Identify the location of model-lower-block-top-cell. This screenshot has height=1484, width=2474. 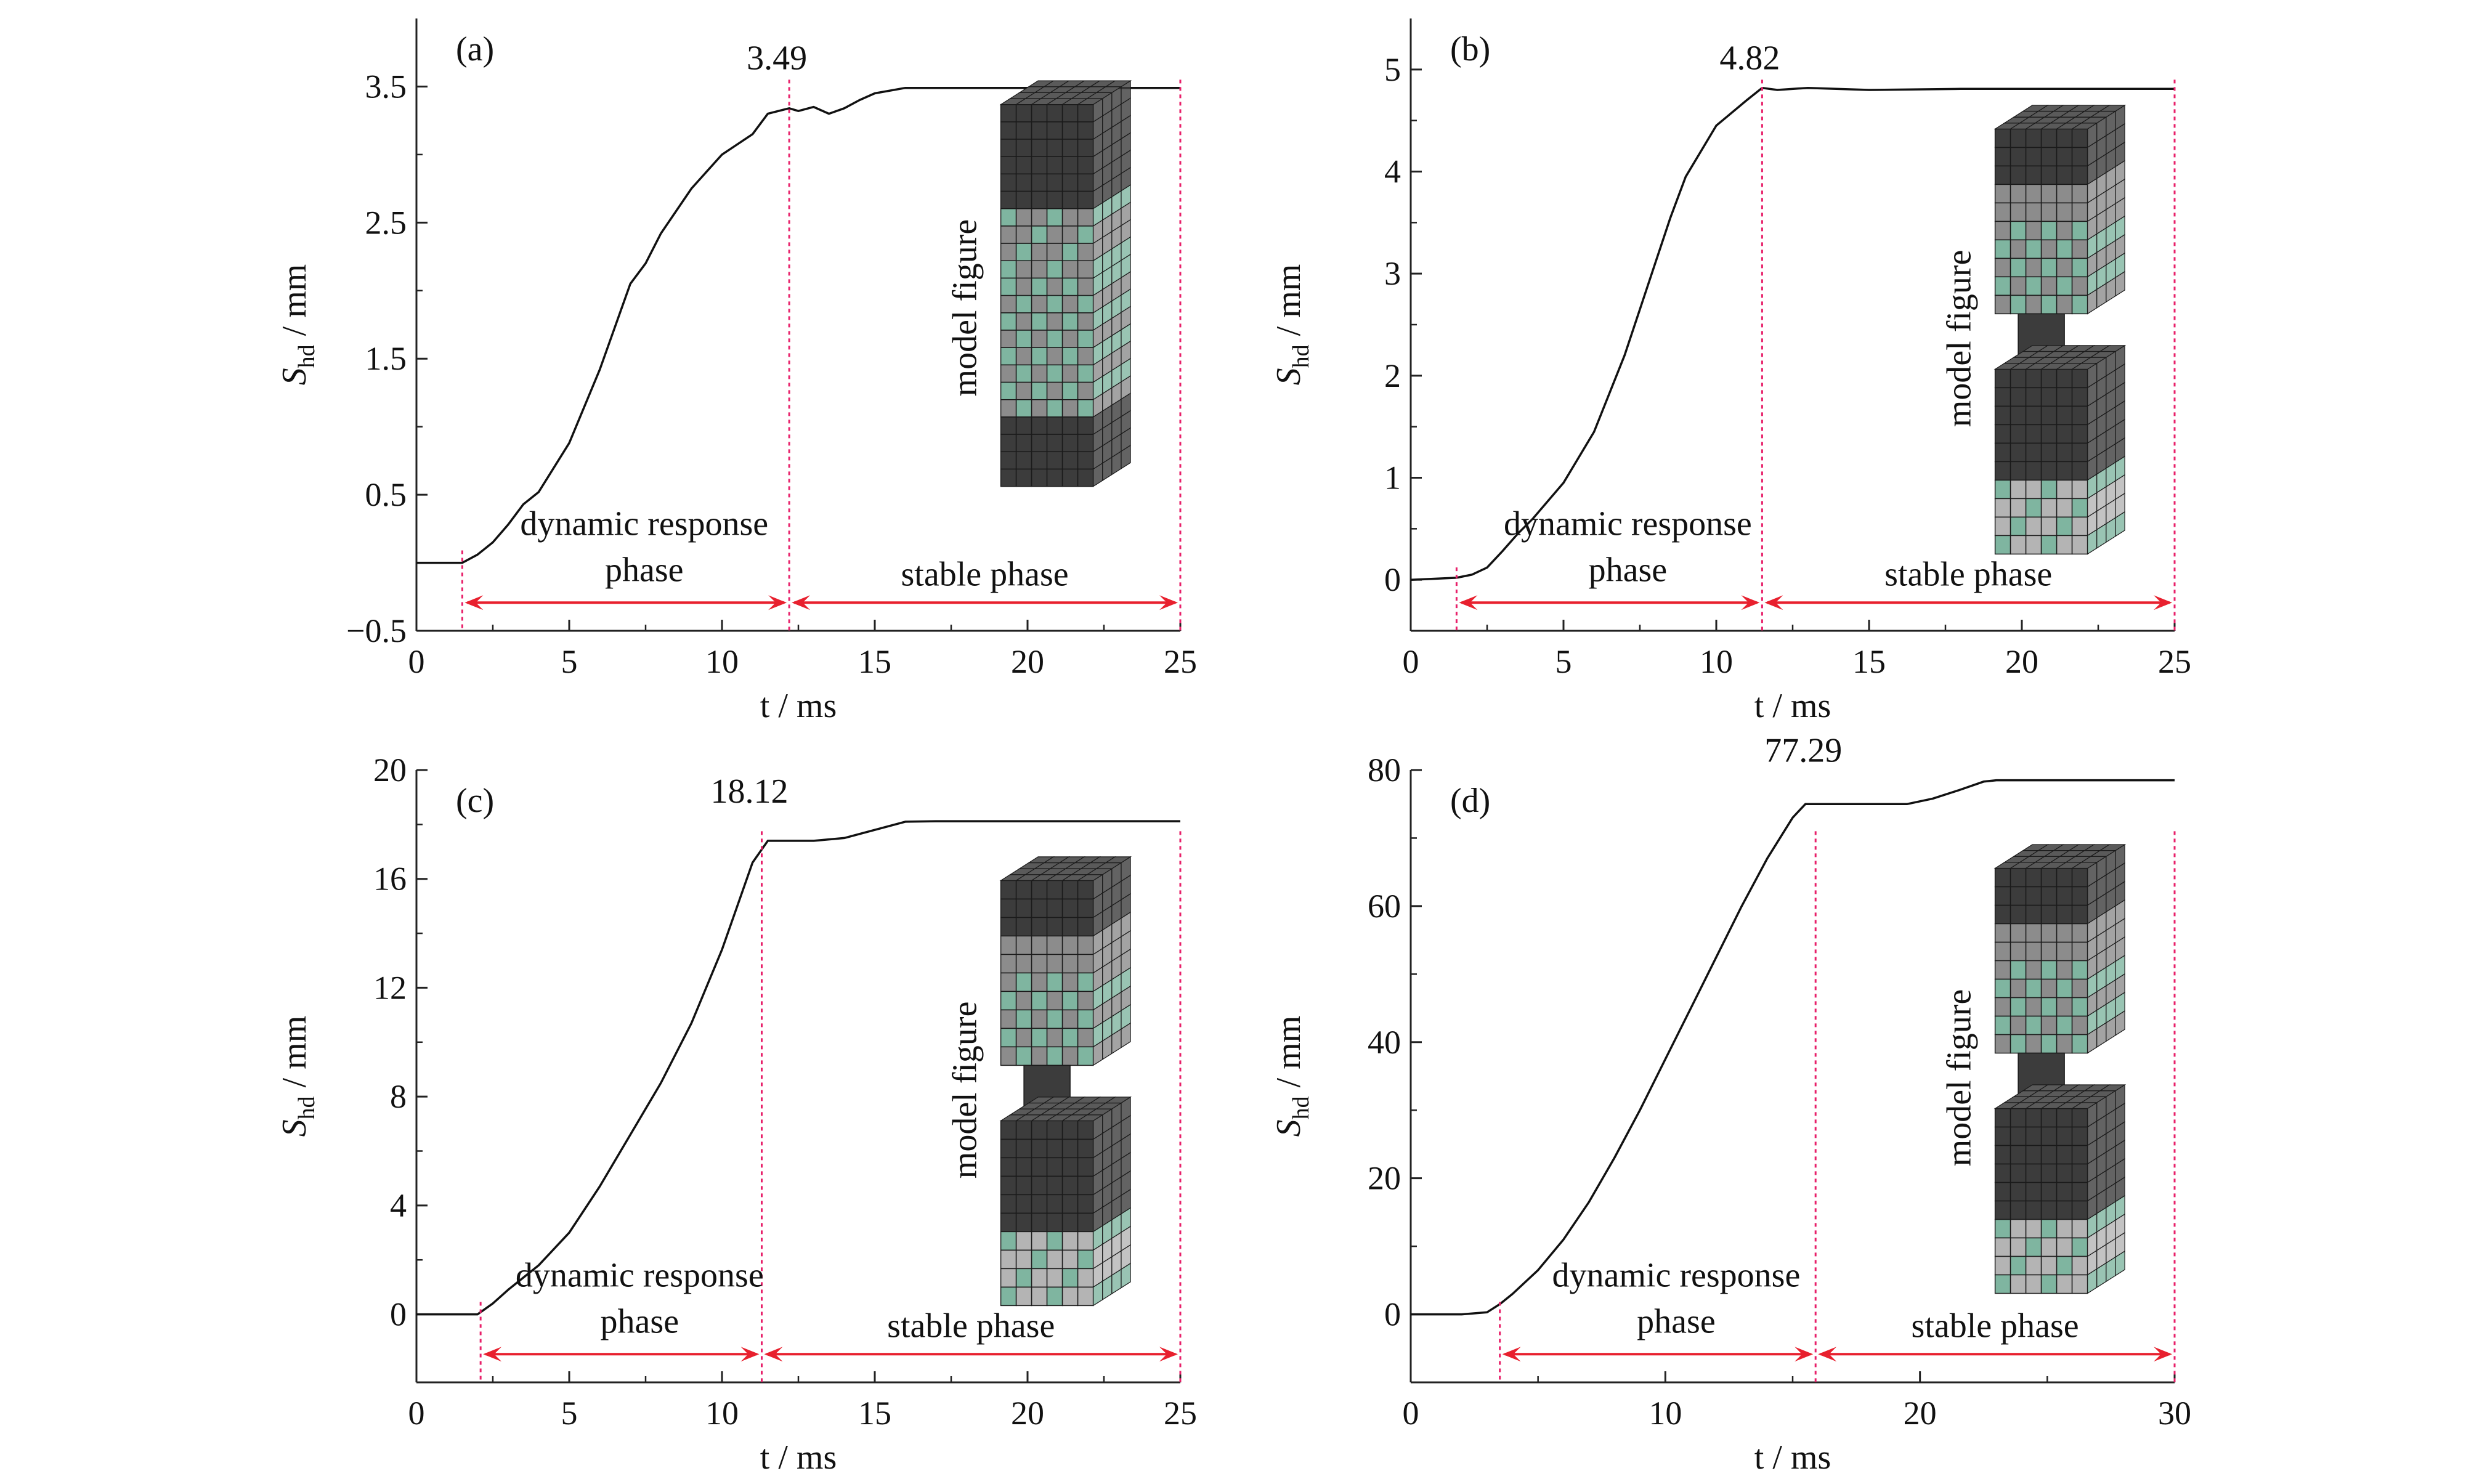
(1118, 1100).